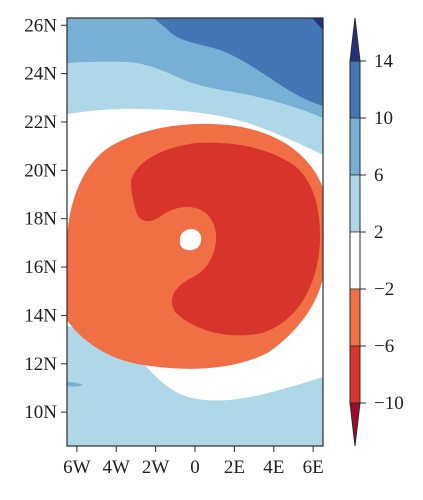  What do you see at coordinates (77, 467) in the screenshot?
I see `x-tick-label: 6W` at bounding box center [77, 467].